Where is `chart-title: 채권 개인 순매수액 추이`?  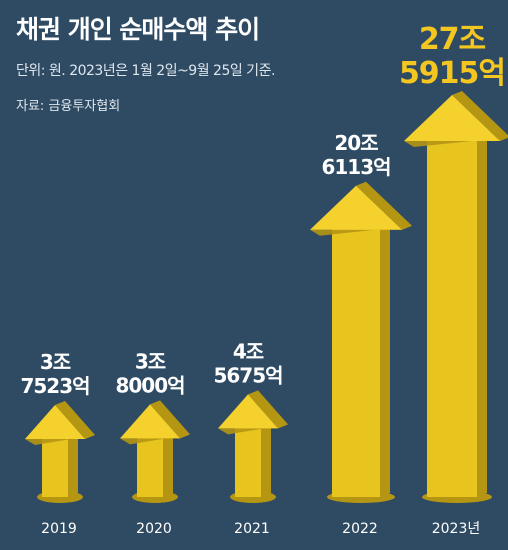
chart-title: 채권 개인 순매수액 추이 is located at coordinates (138, 29).